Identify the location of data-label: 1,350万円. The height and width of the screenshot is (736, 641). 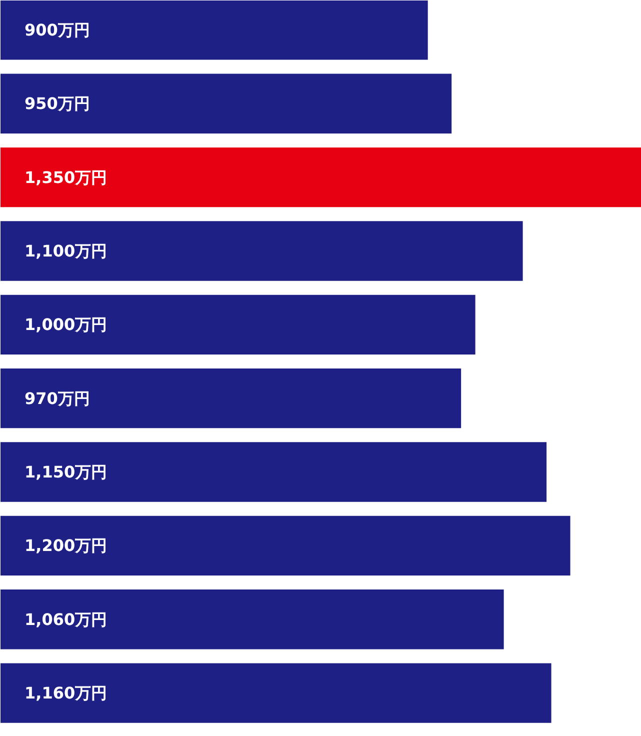
(66, 177).